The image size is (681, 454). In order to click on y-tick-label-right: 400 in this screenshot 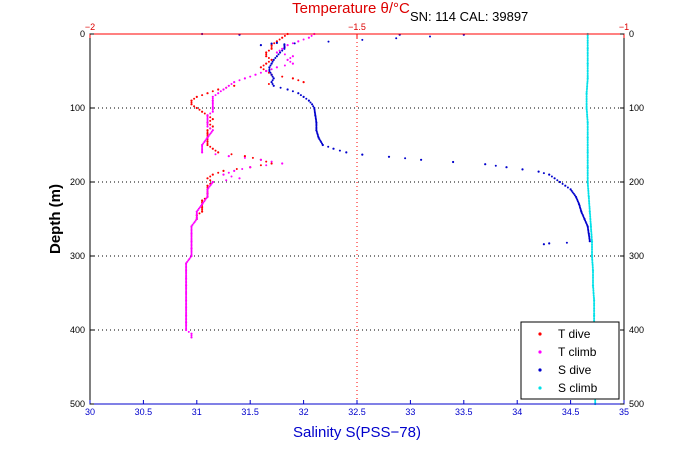, I will do `click(636, 330)`.